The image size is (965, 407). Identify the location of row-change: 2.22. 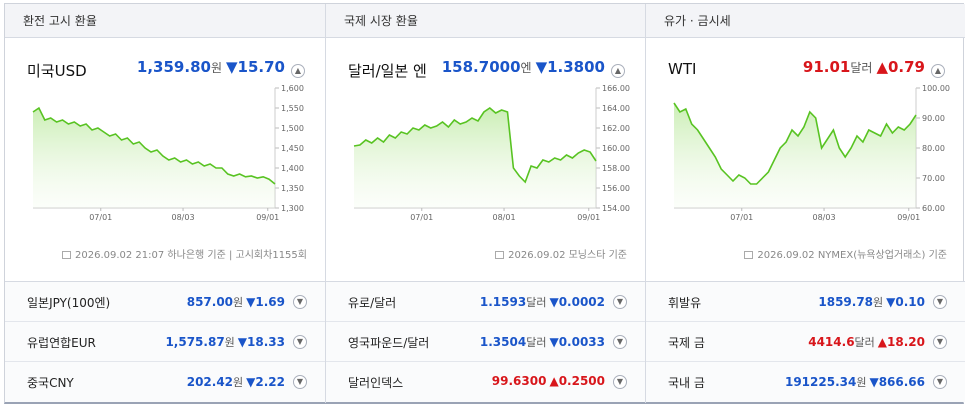
(270, 382).